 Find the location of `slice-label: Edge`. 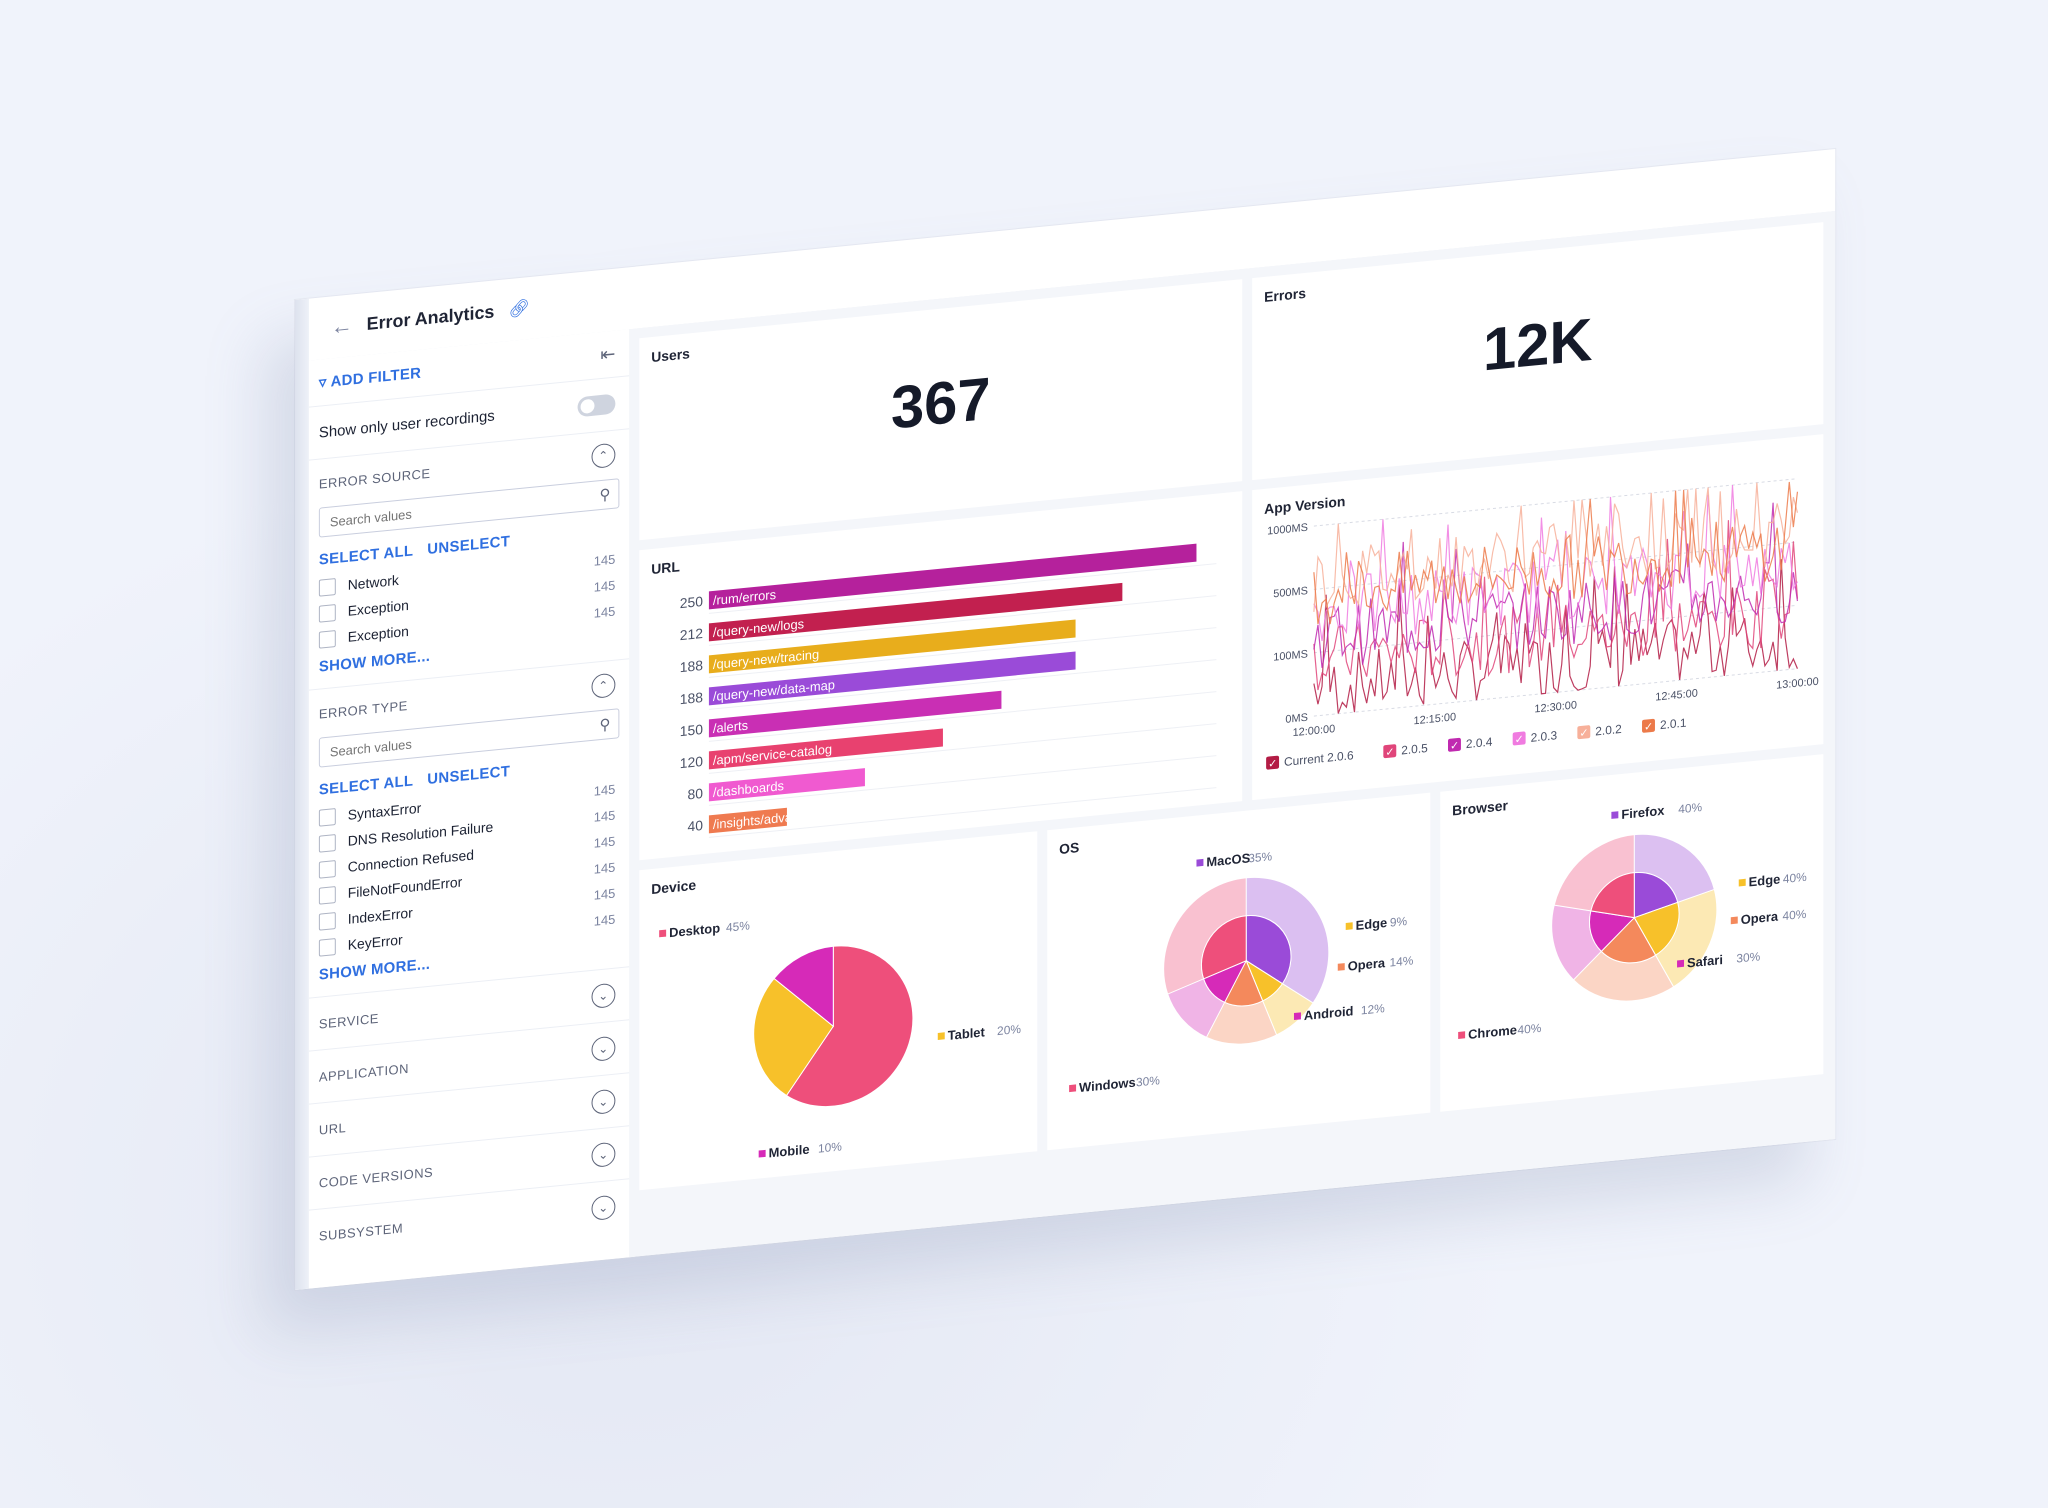

slice-label: Edge is located at coordinates (1372, 924).